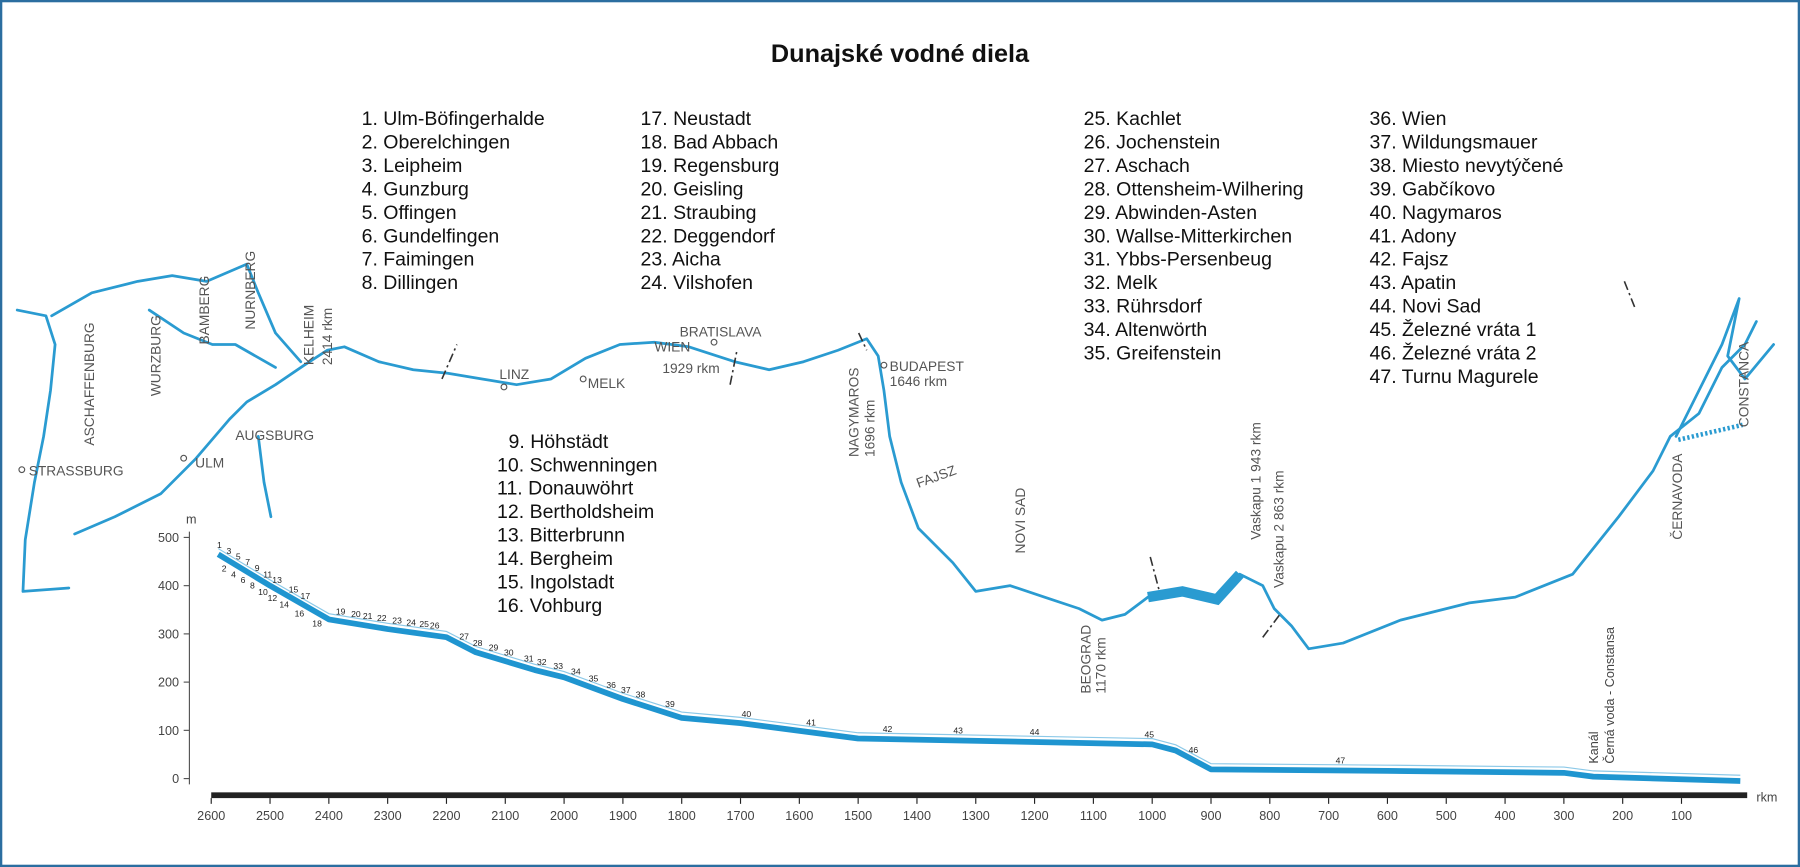 This screenshot has width=1800, height=867. Describe the element at coordinates (721, 331) in the screenshot. I see `map-label: BRATISLAVA` at that location.